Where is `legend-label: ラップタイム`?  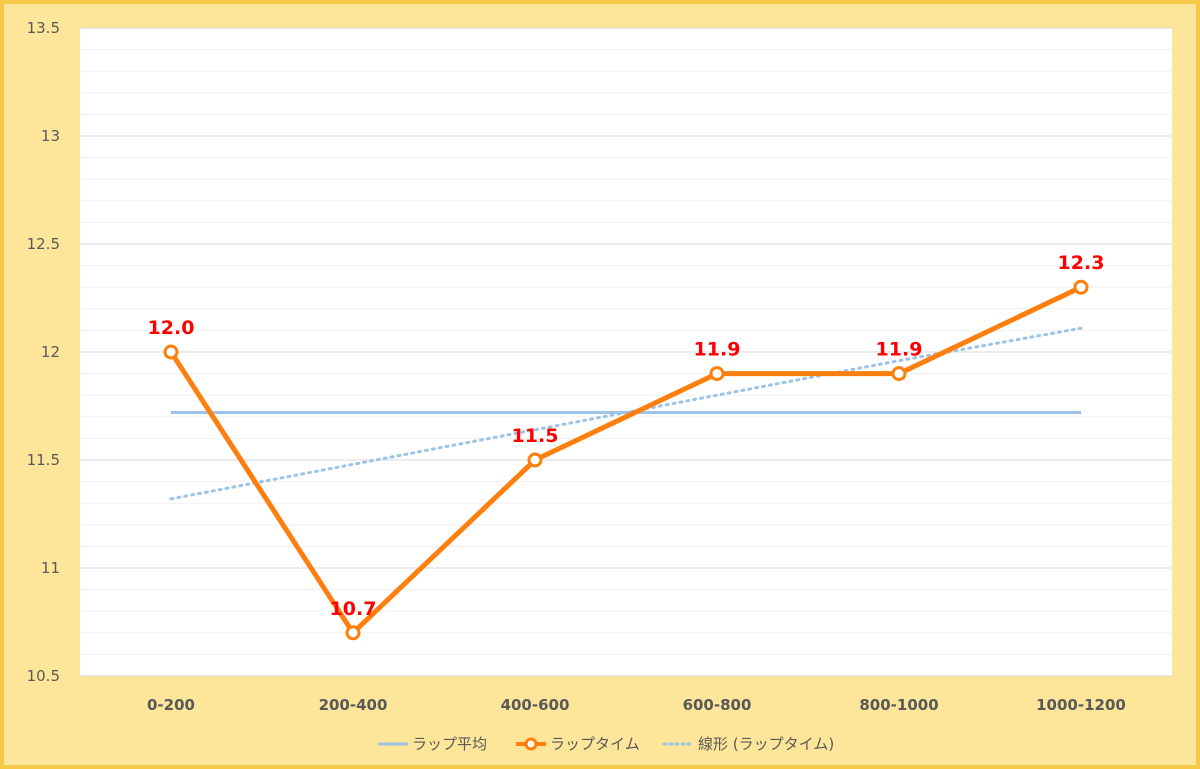 legend-label: ラップタイム is located at coordinates (595, 744).